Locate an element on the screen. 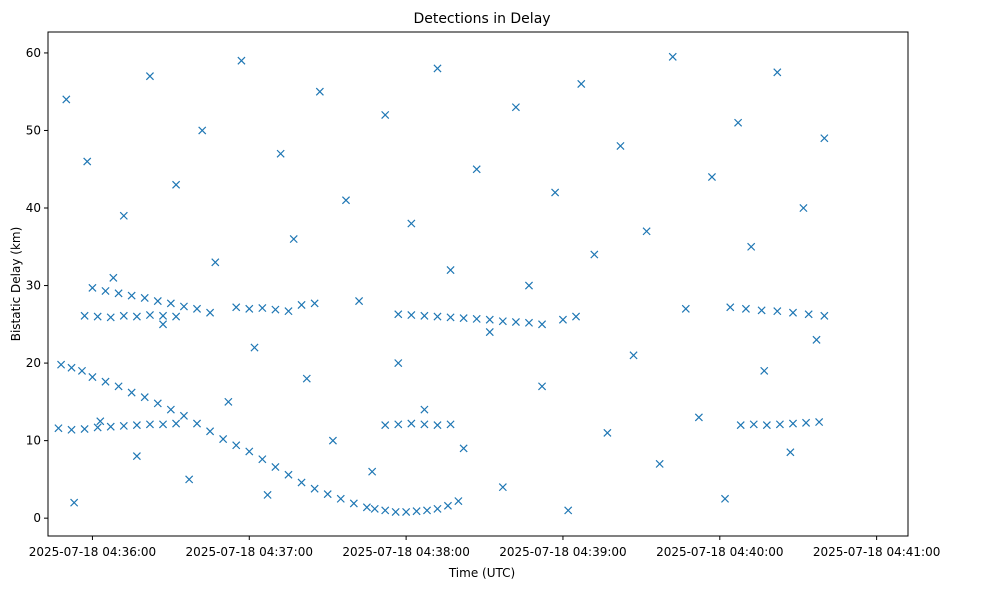  y-tick-label: 10 is located at coordinates (33, 441).